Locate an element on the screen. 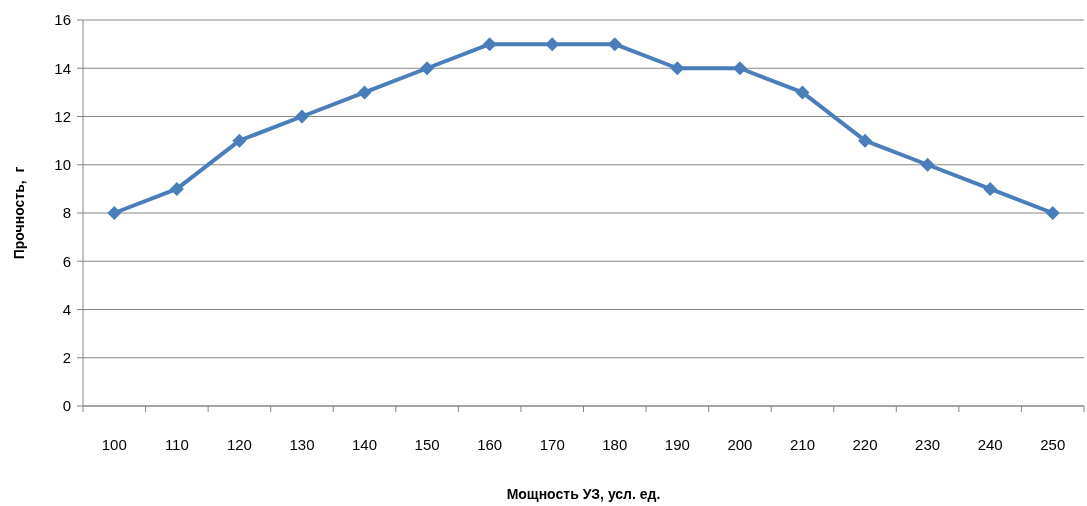 The height and width of the screenshot is (506, 1087). x-axis-title: Мощность УЗ, усл. ед. is located at coordinates (583, 494).